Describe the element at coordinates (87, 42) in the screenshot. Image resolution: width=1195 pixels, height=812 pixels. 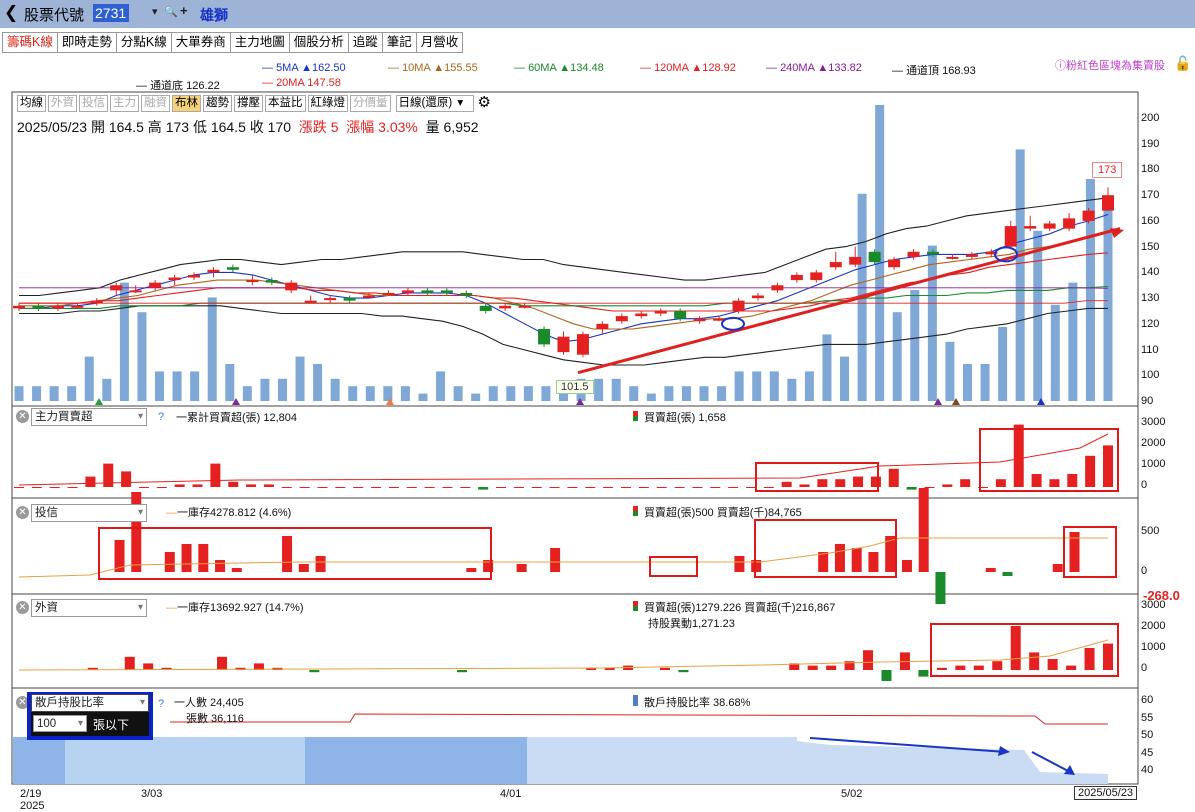
I see `tab-realtime: 即時走勢` at that location.